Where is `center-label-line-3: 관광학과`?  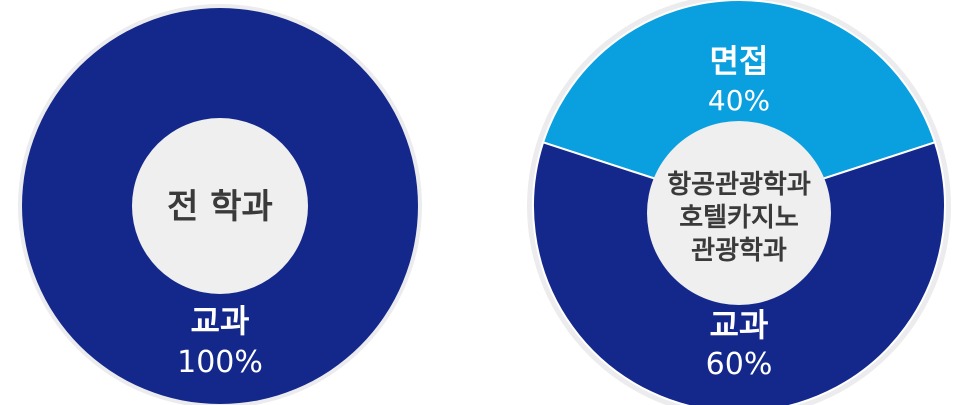
center-label-line-3: 관광학과 is located at coordinates (739, 251).